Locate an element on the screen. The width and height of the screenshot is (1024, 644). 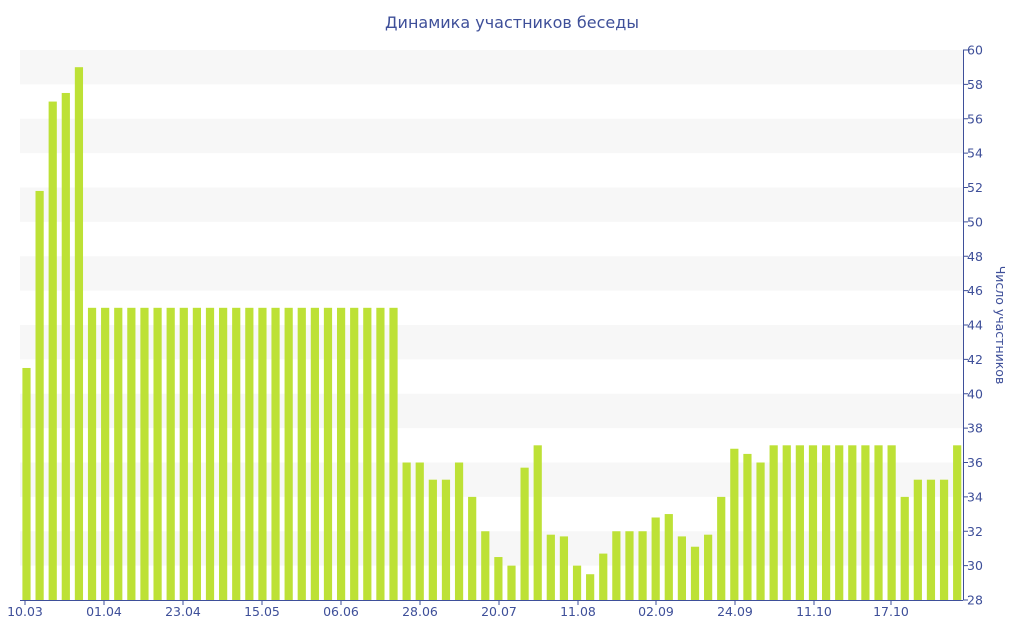
x-tick-label: 11.10 is located at coordinates (814, 611).